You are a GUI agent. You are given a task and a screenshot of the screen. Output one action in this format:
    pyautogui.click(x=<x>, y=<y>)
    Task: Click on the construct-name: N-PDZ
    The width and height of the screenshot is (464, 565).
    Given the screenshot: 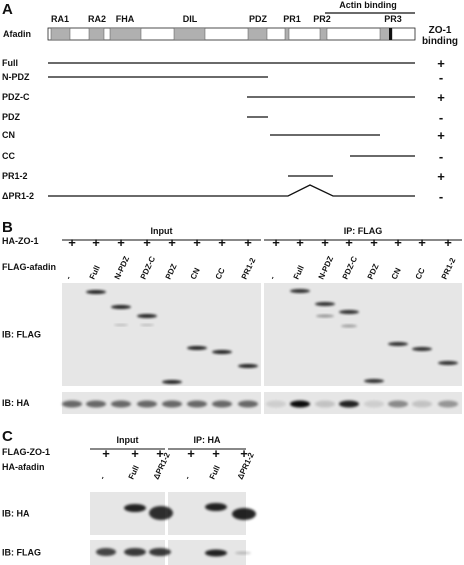 What is the action you would take?
    pyautogui.click(x=16, y=77)
    